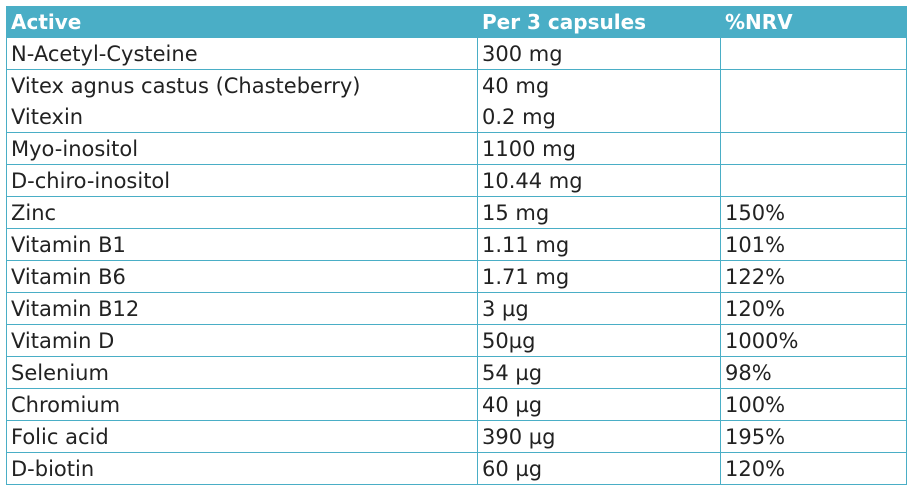 The width and height of the screenshot is (912, 485). I want to click on nrv-cell: 150%, so click(813, 212).